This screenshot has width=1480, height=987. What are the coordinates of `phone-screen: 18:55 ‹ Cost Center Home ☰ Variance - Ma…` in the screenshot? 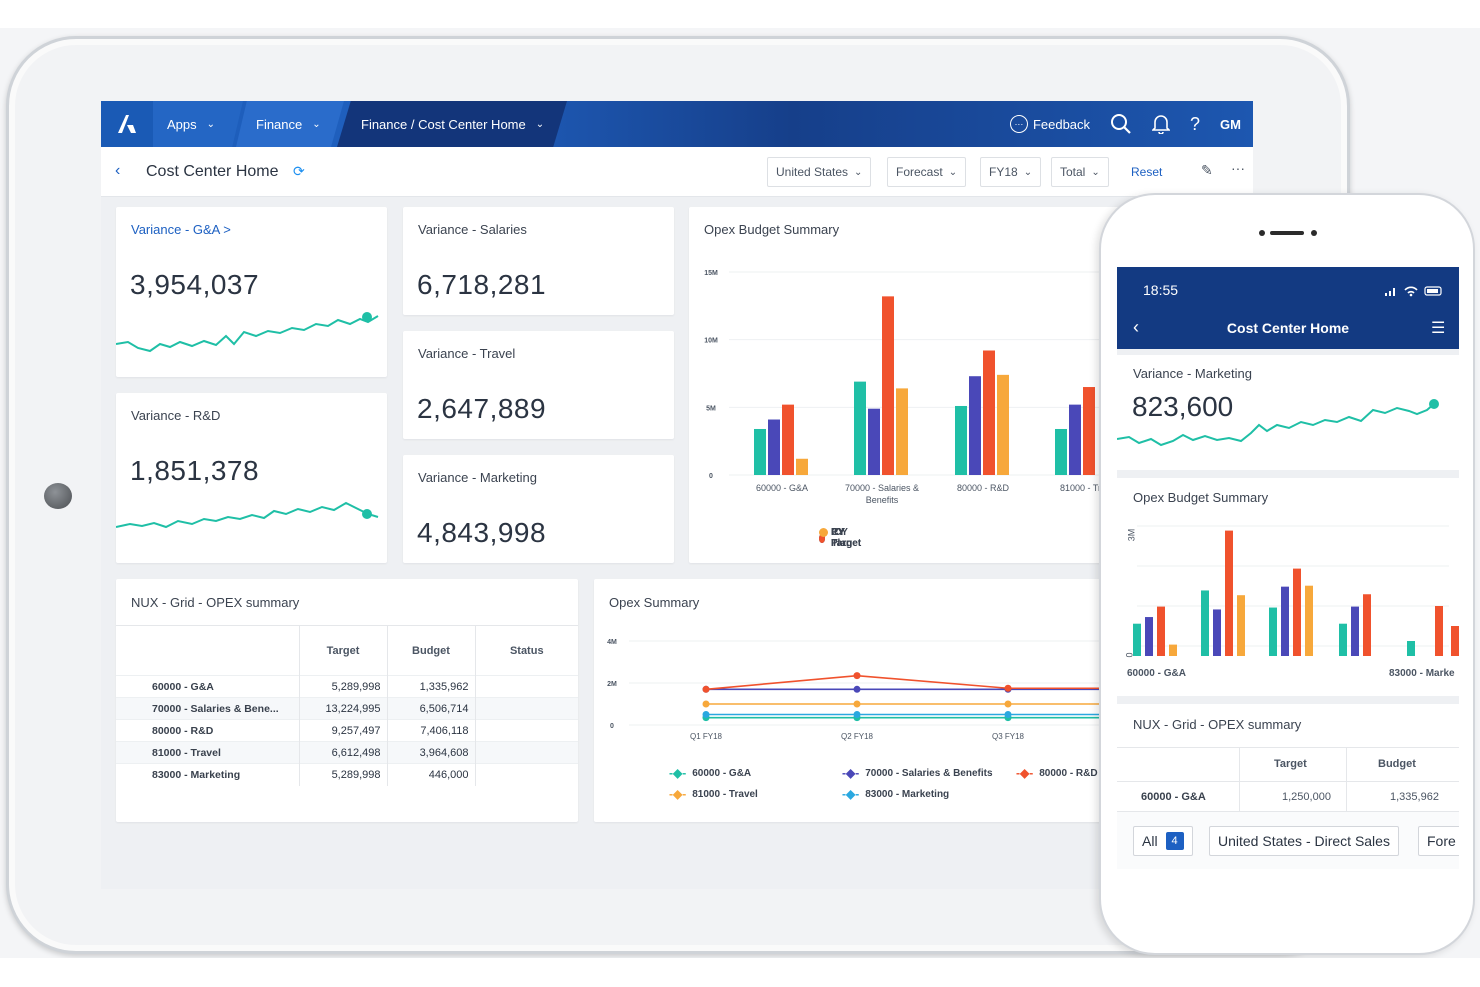 It's located at (1288, 568).